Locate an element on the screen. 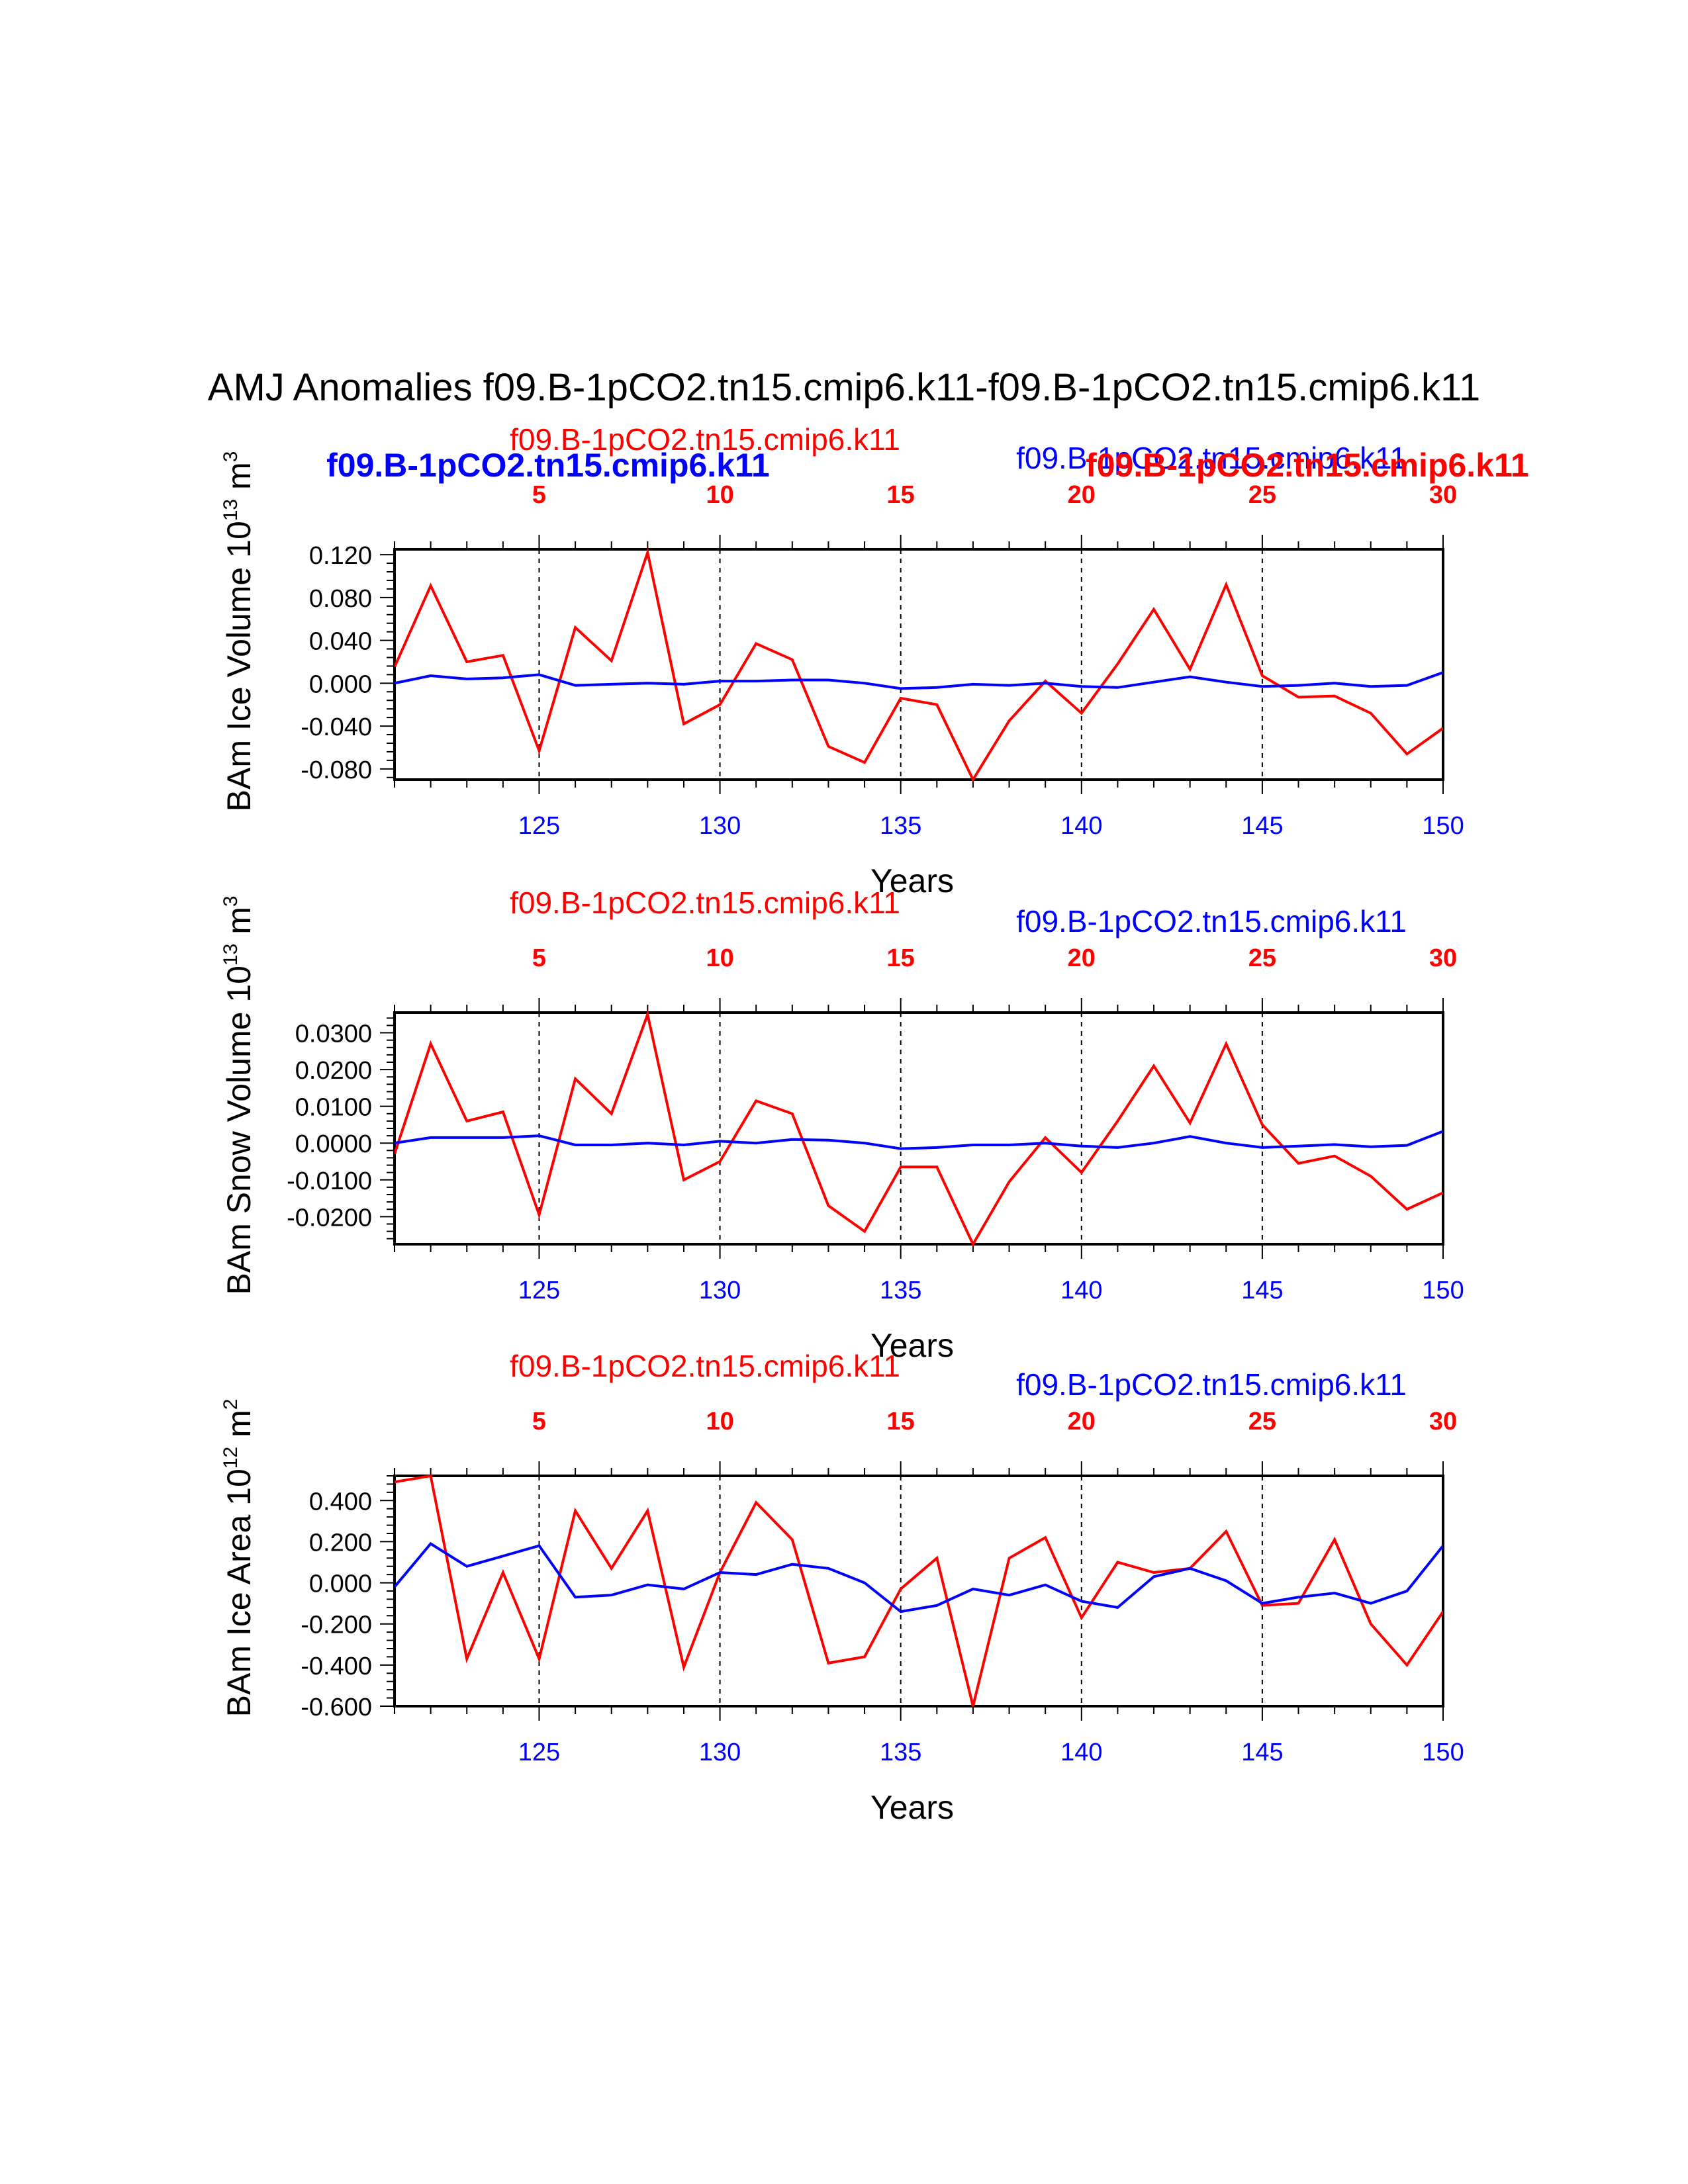  series-label-blue-bold: f09.B-1pCO2.tn15.cmip6.k11 is located at coordinates (548, 466).